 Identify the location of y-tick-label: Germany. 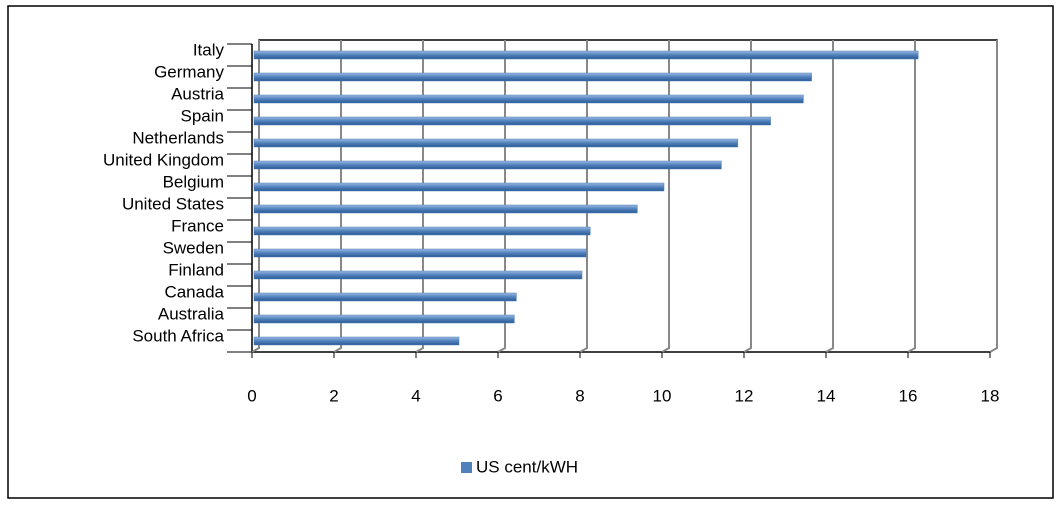
(189, 71).